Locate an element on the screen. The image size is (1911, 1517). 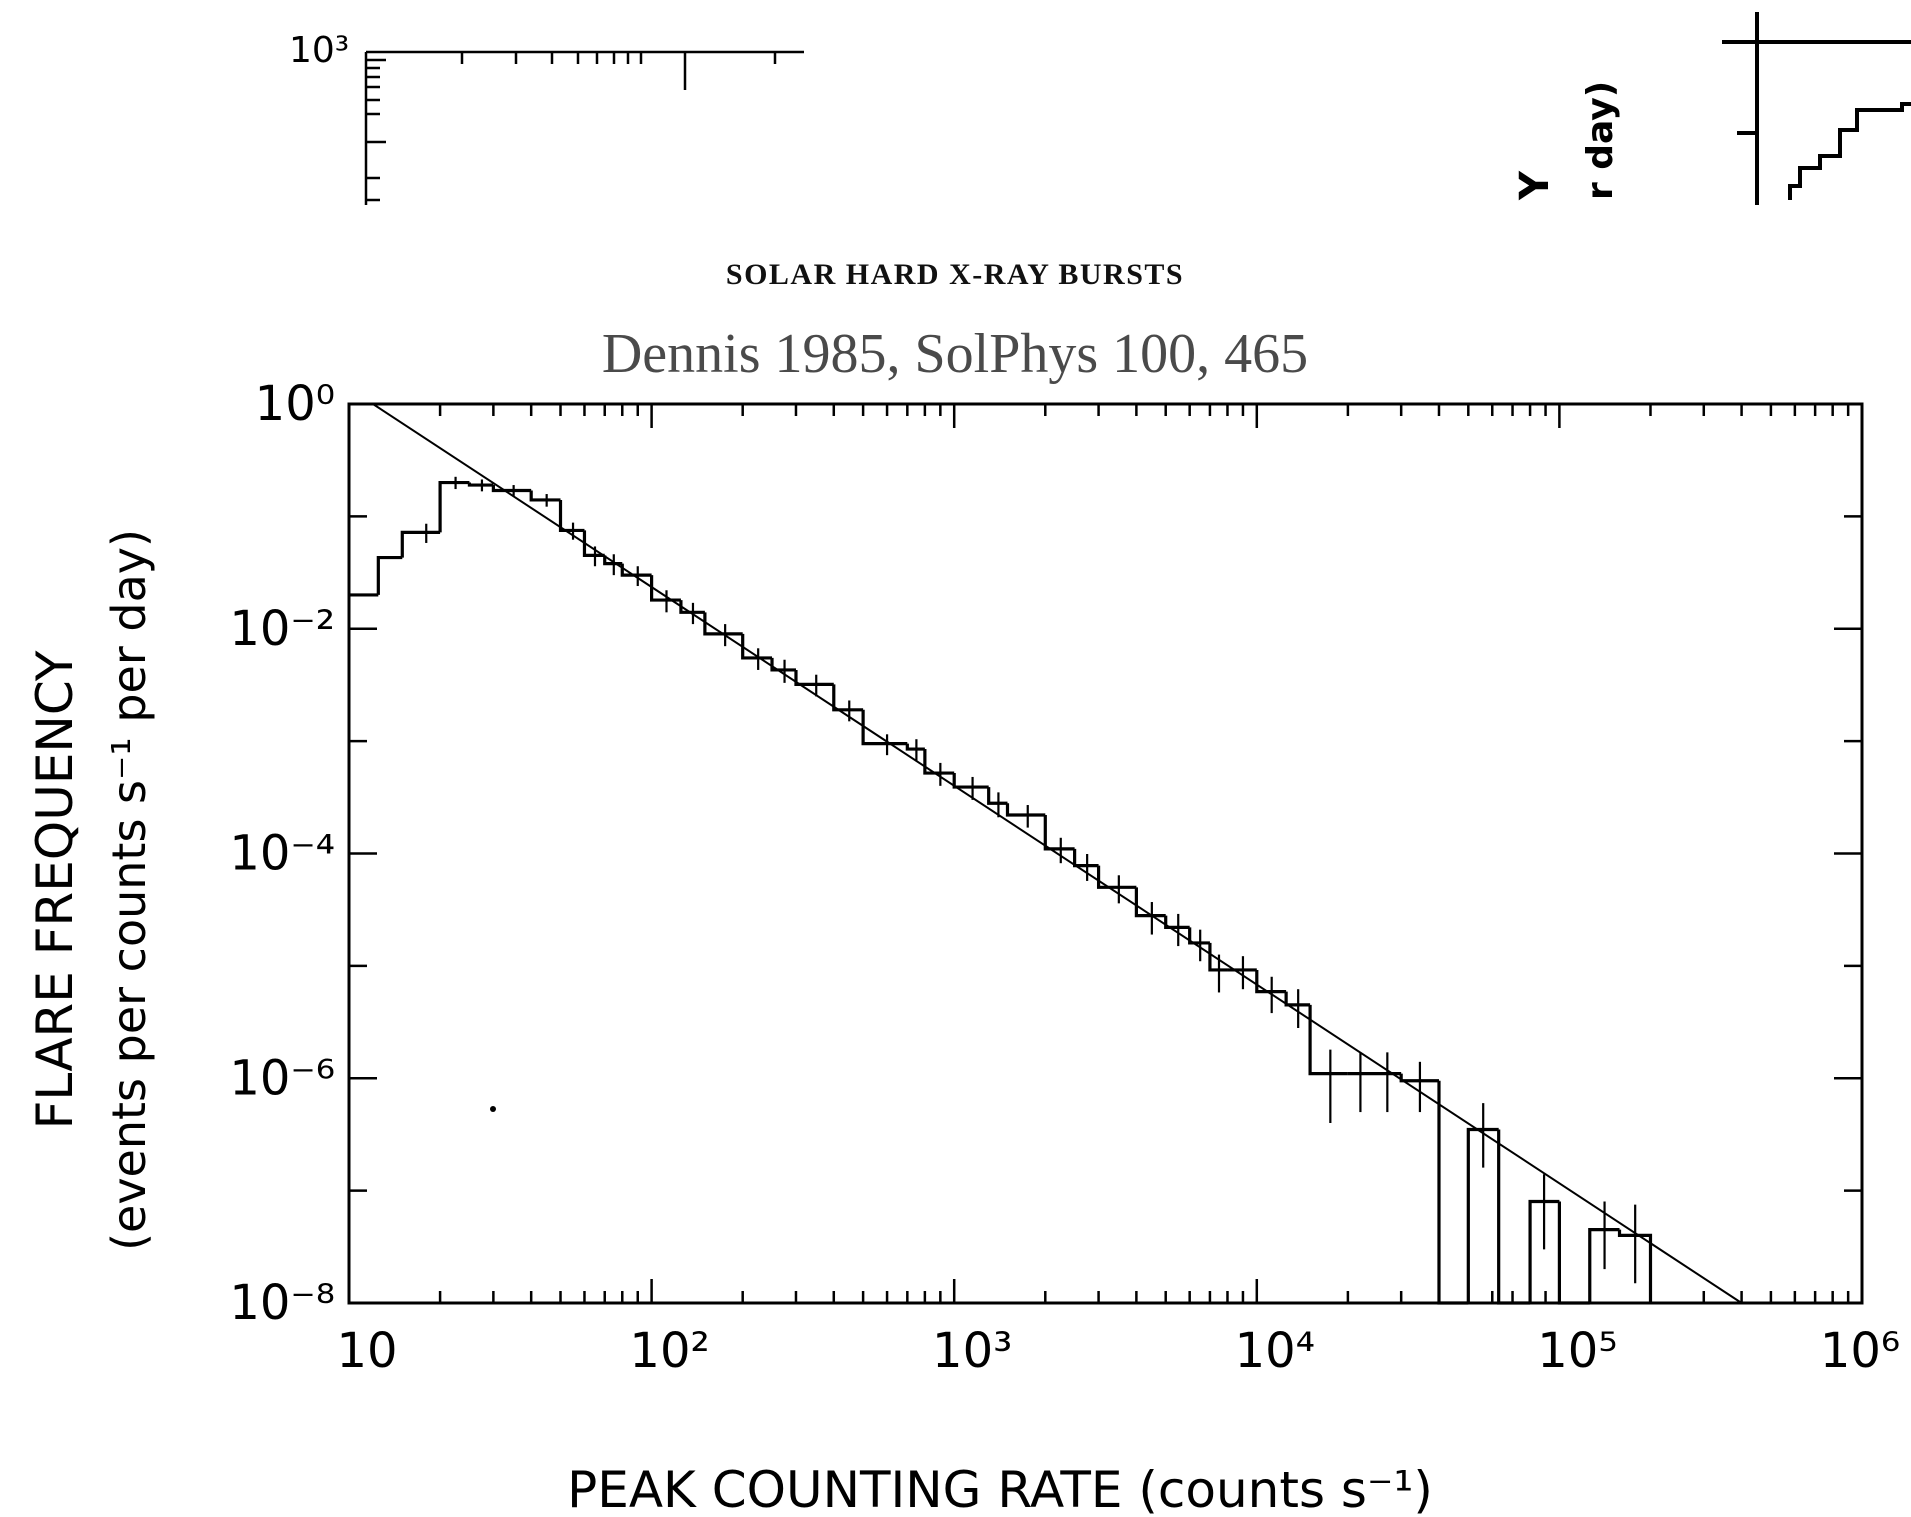
x-tick-label: 10 is located at coordinates (366, 1351).